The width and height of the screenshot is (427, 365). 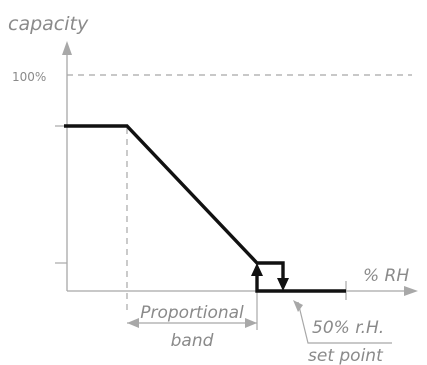 I want to click on step-up-arrow, so click(x=257, y=269).